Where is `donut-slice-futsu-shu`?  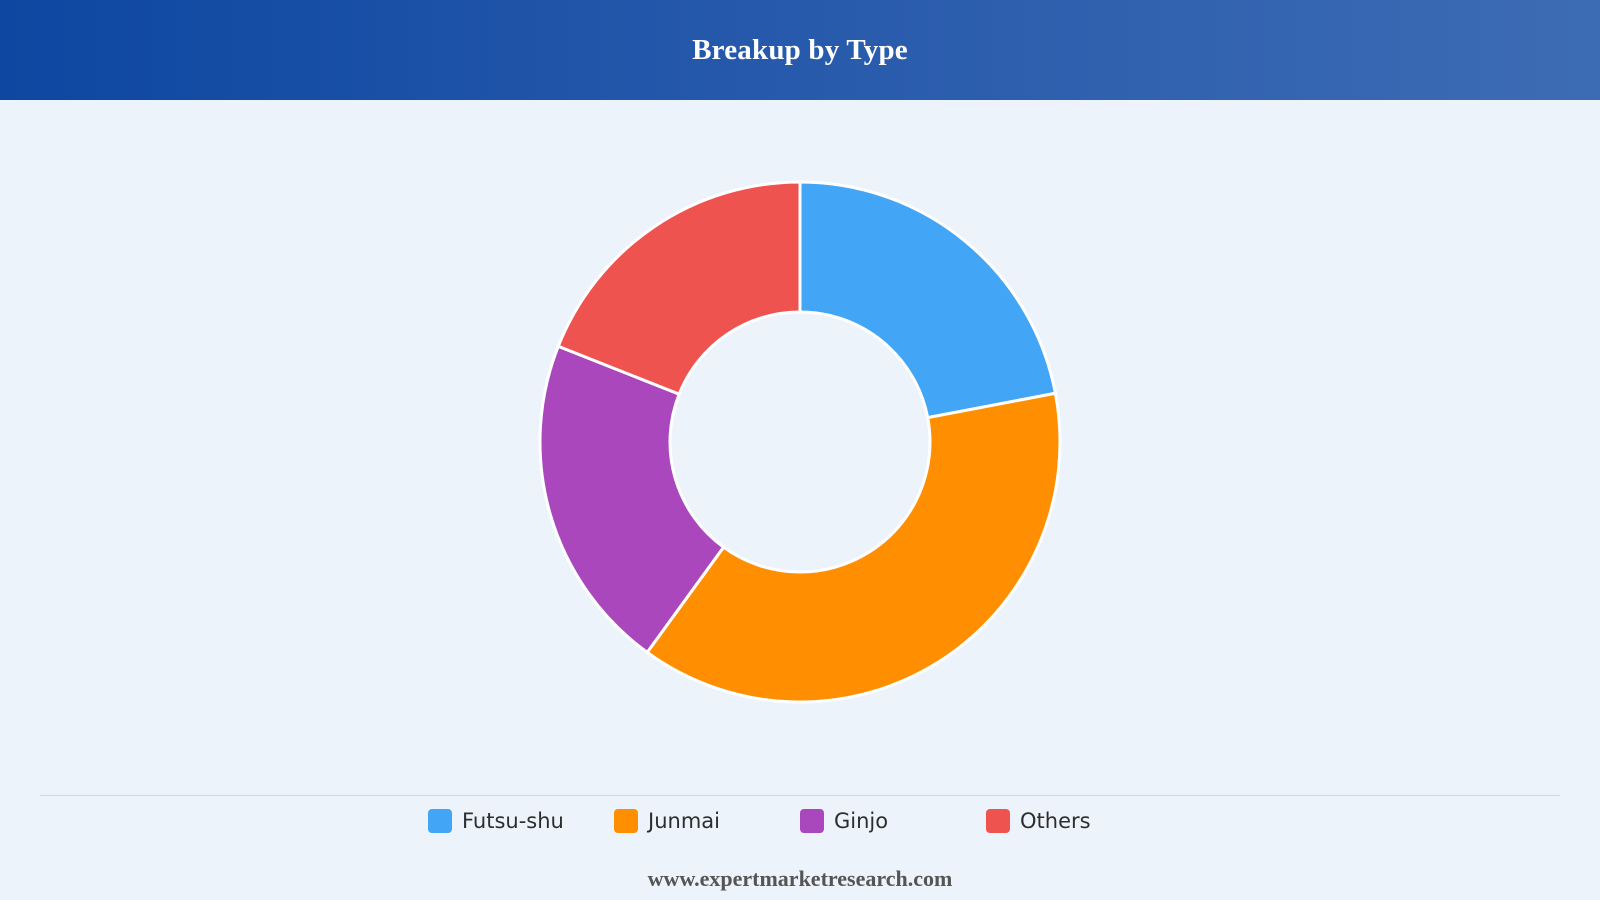
donut-slice-futsu-shu is located at coordinates (928, 300).